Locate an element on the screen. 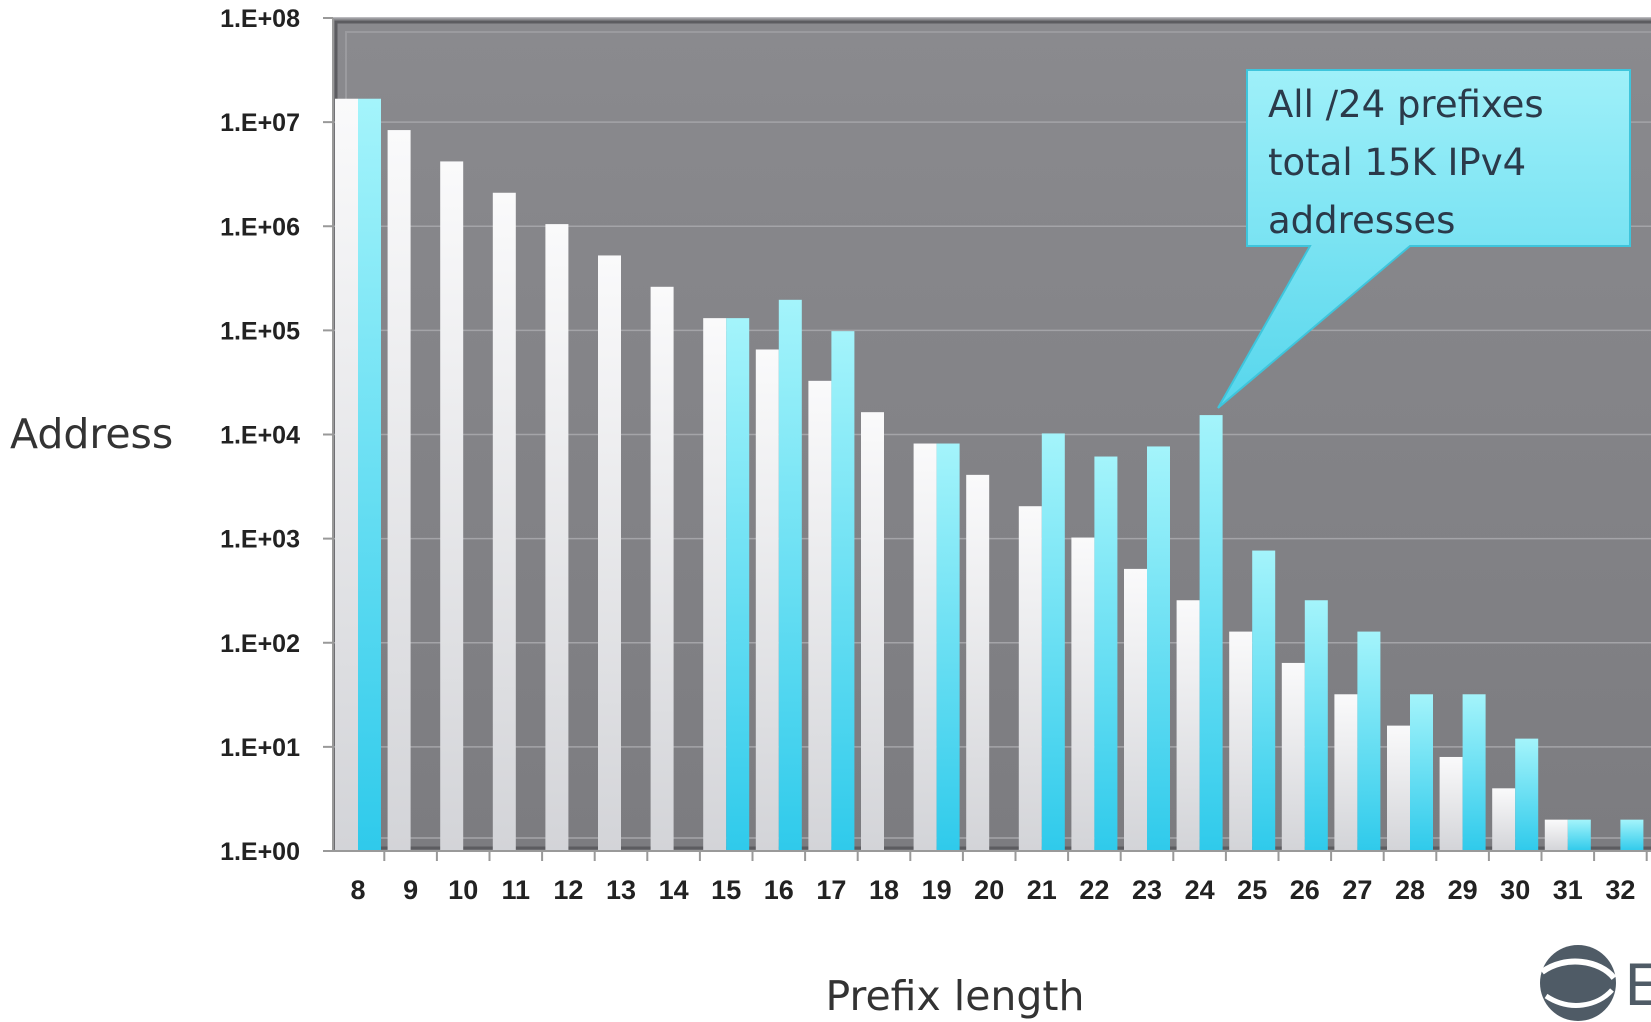  x-tick-label: 28 is located at coordinates (1410, 890).